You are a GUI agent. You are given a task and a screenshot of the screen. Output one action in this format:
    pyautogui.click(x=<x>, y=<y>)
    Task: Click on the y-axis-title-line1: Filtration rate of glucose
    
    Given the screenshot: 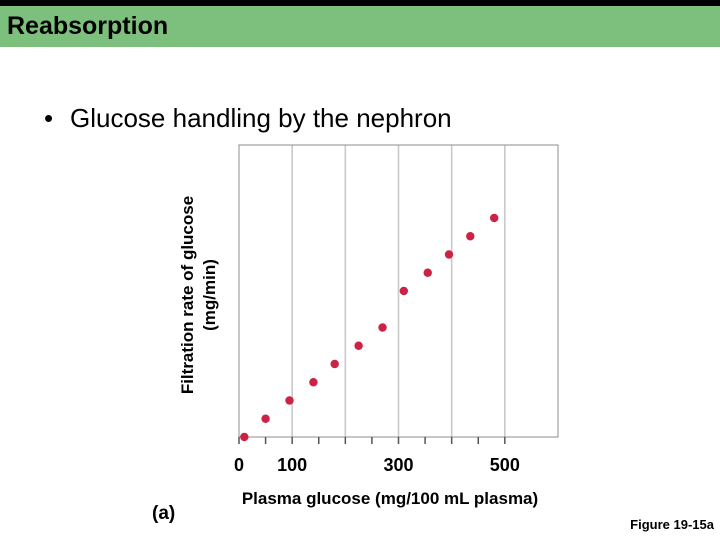 What is the action you would take?
    pyautogui.click(x=187, y=295)
    